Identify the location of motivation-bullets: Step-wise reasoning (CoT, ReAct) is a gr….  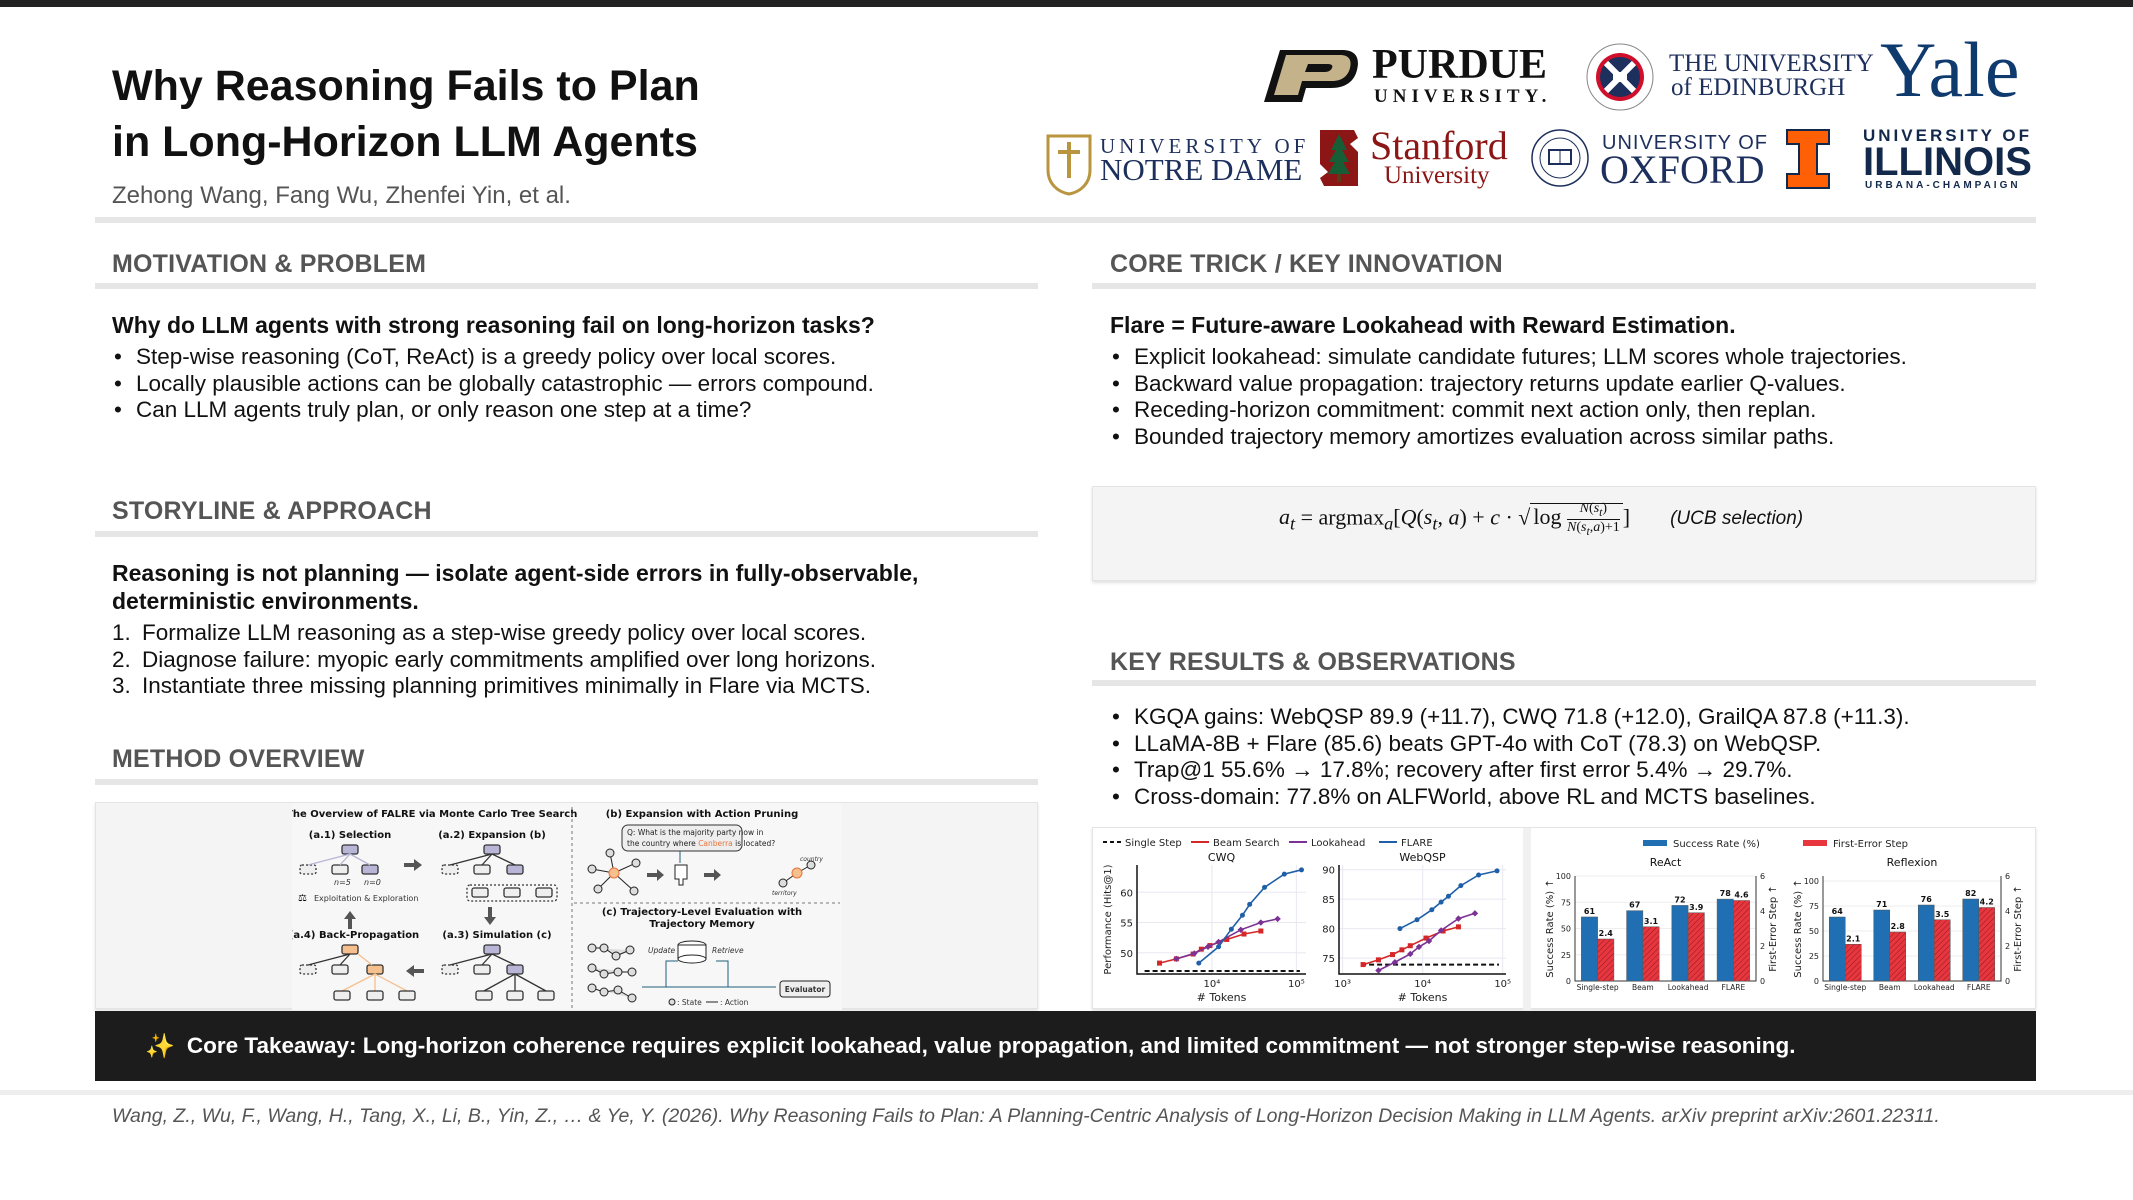
(493, 384).